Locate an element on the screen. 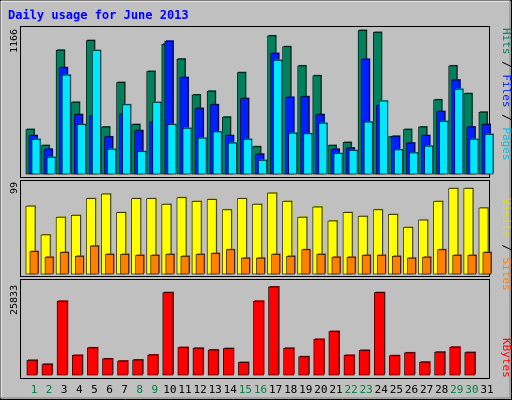  day-label-8: 8 is located at coordinates (139, 389).